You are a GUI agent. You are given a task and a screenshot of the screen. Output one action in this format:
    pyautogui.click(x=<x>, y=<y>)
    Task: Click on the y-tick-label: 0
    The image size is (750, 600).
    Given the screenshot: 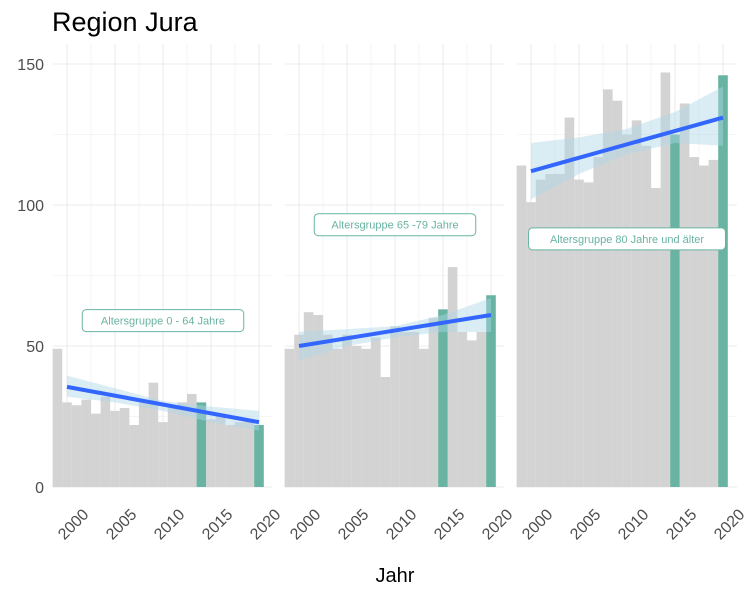 What is the action you would take?
    pyautogui.click(x=39, y=488)
    